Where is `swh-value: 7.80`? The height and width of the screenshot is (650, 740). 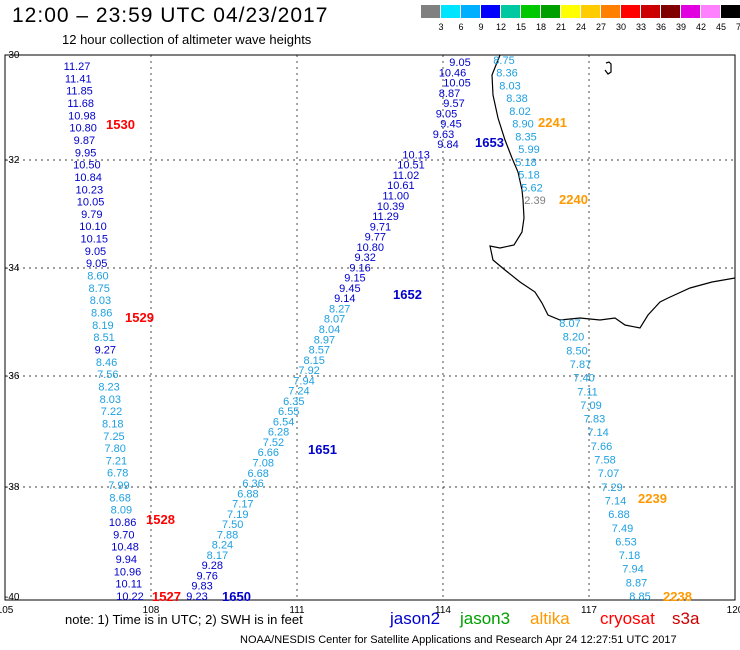
swh-value: 7.80 is located at coordinates (114, 449).